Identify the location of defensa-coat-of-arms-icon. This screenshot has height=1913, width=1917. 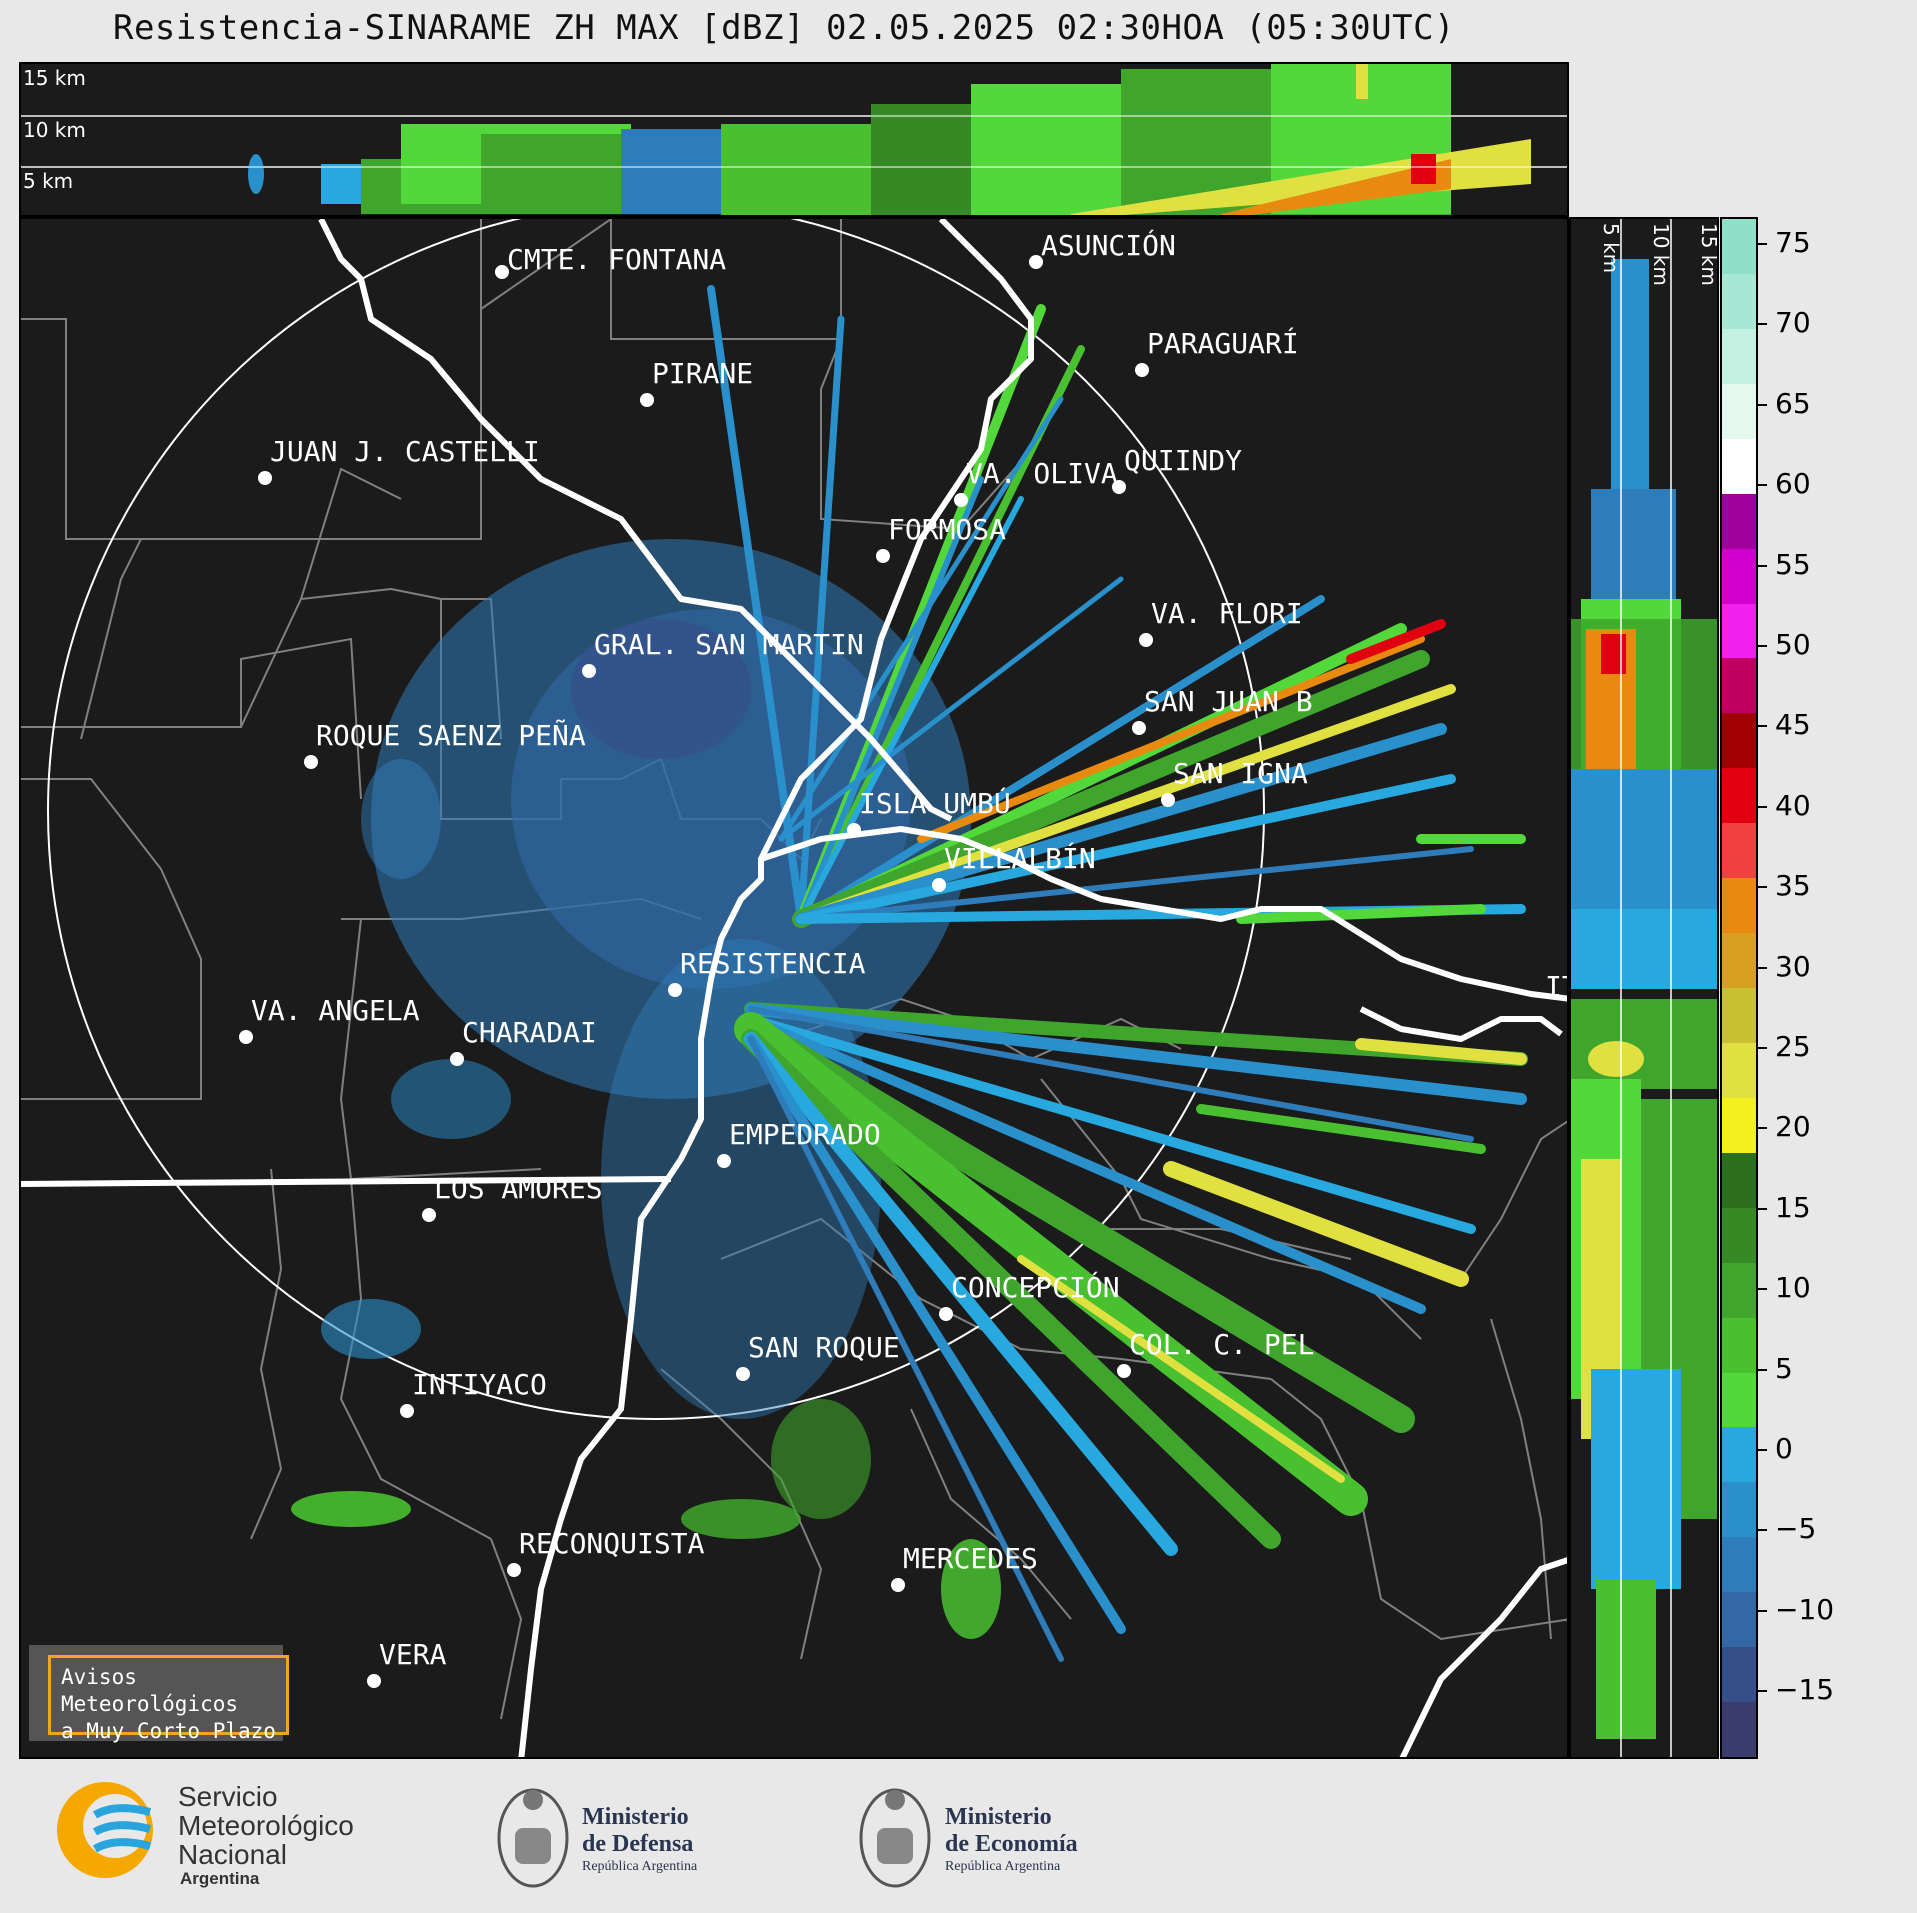
(533, 1838).